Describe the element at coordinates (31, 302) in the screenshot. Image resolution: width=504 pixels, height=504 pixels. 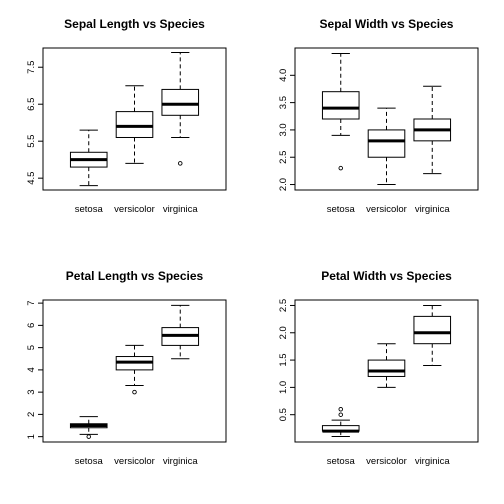
I see `y-tick-label: 7` at that location.